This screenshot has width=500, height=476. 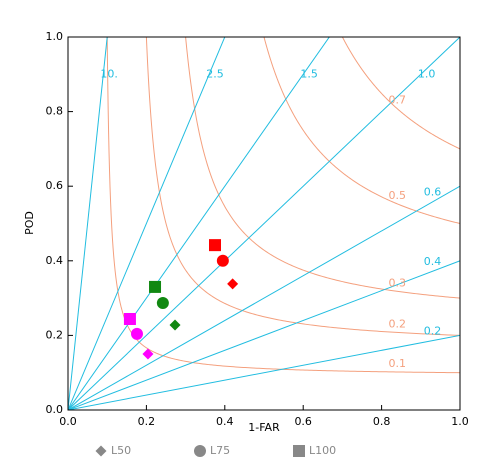 I want to click on bias-label: 0.6, so click(x=433, y=192).